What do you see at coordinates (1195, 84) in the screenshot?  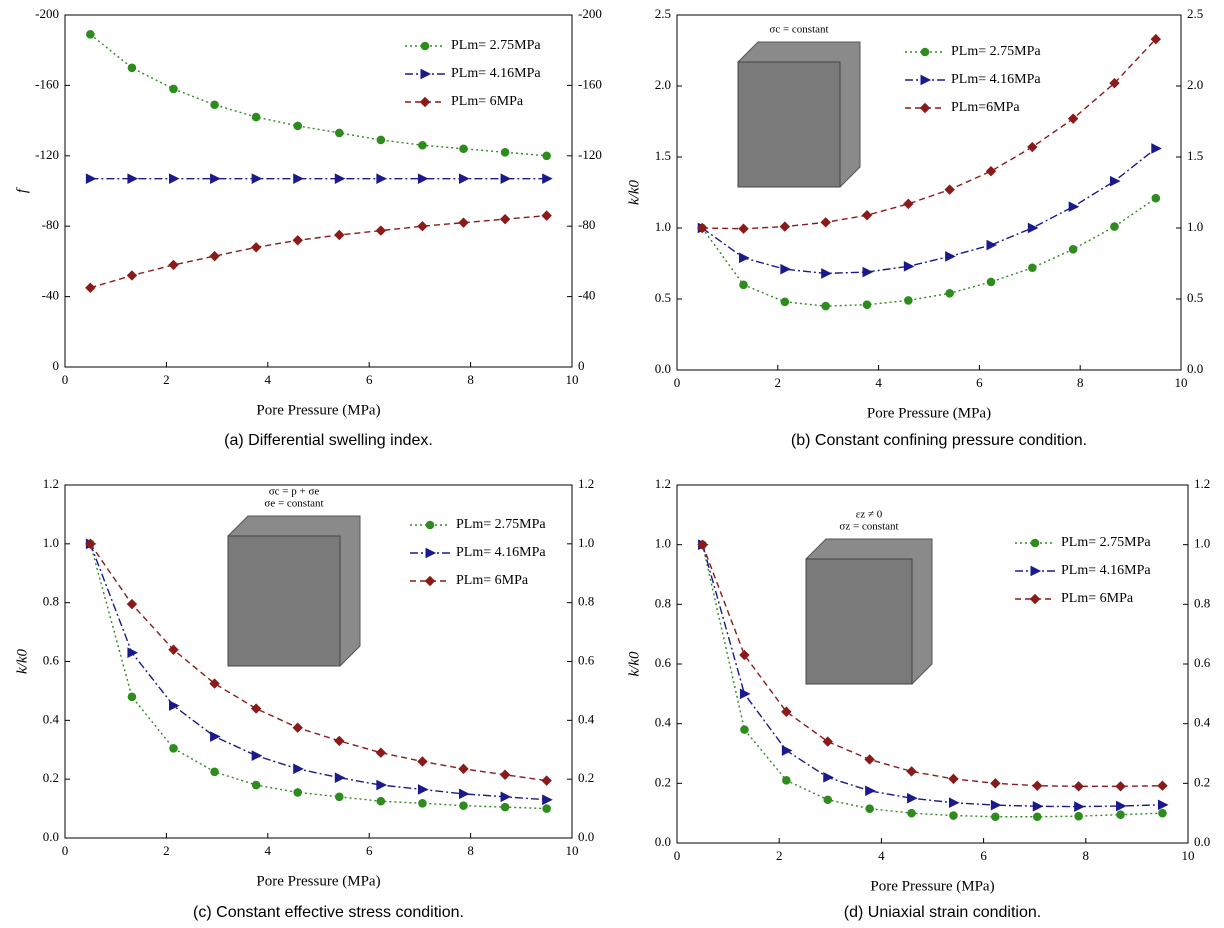 I see `y-tick-label-right: 2.0` at bounding box center [1195, 84].